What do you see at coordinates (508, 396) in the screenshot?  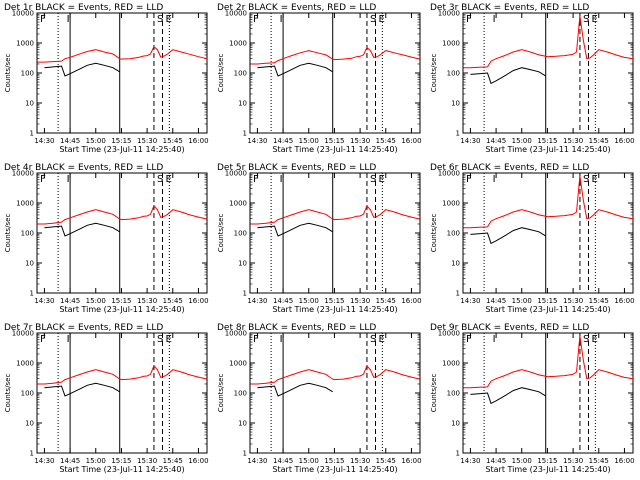 I see `events-series-line` at bounding box center [508, 396].